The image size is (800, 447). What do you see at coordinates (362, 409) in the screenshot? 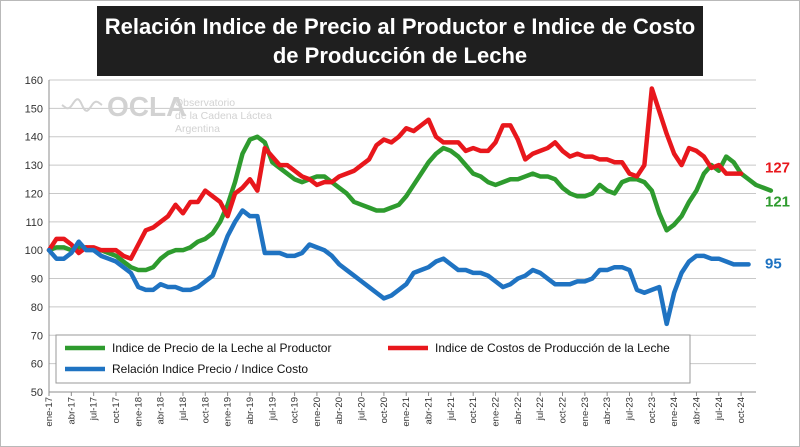
I see `x-tick-label: jul-20` at bounding box center [362, 409].